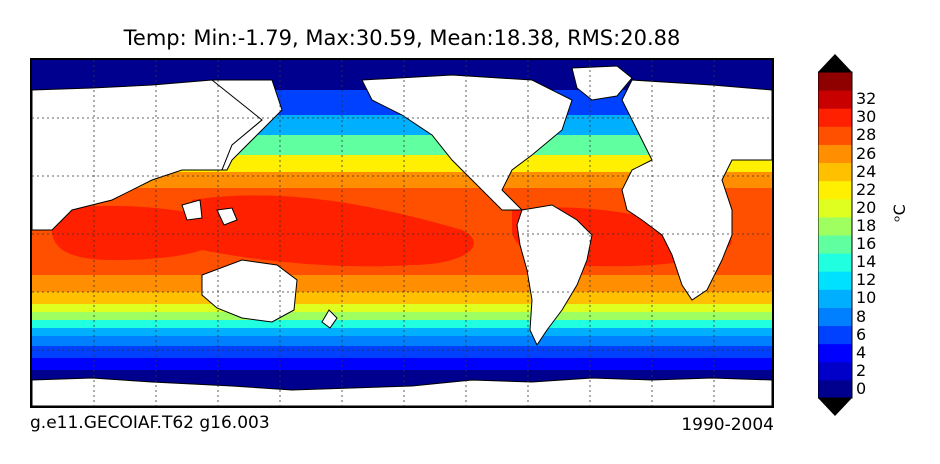 This screenshot has height=464, width=940. I want to click on colorbar-tick-label: 2, so click(861, 370).